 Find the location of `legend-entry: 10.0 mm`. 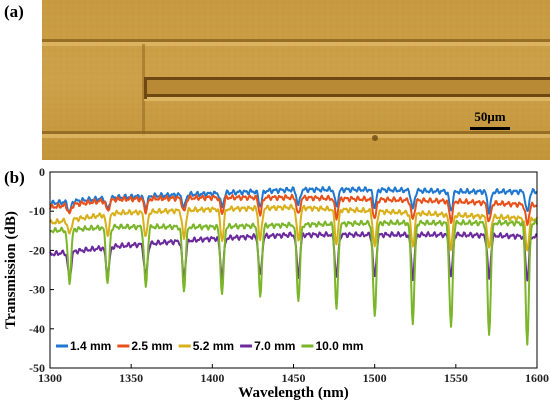

legend-entry: 10.0 mm is located at coordinates (339, 346).